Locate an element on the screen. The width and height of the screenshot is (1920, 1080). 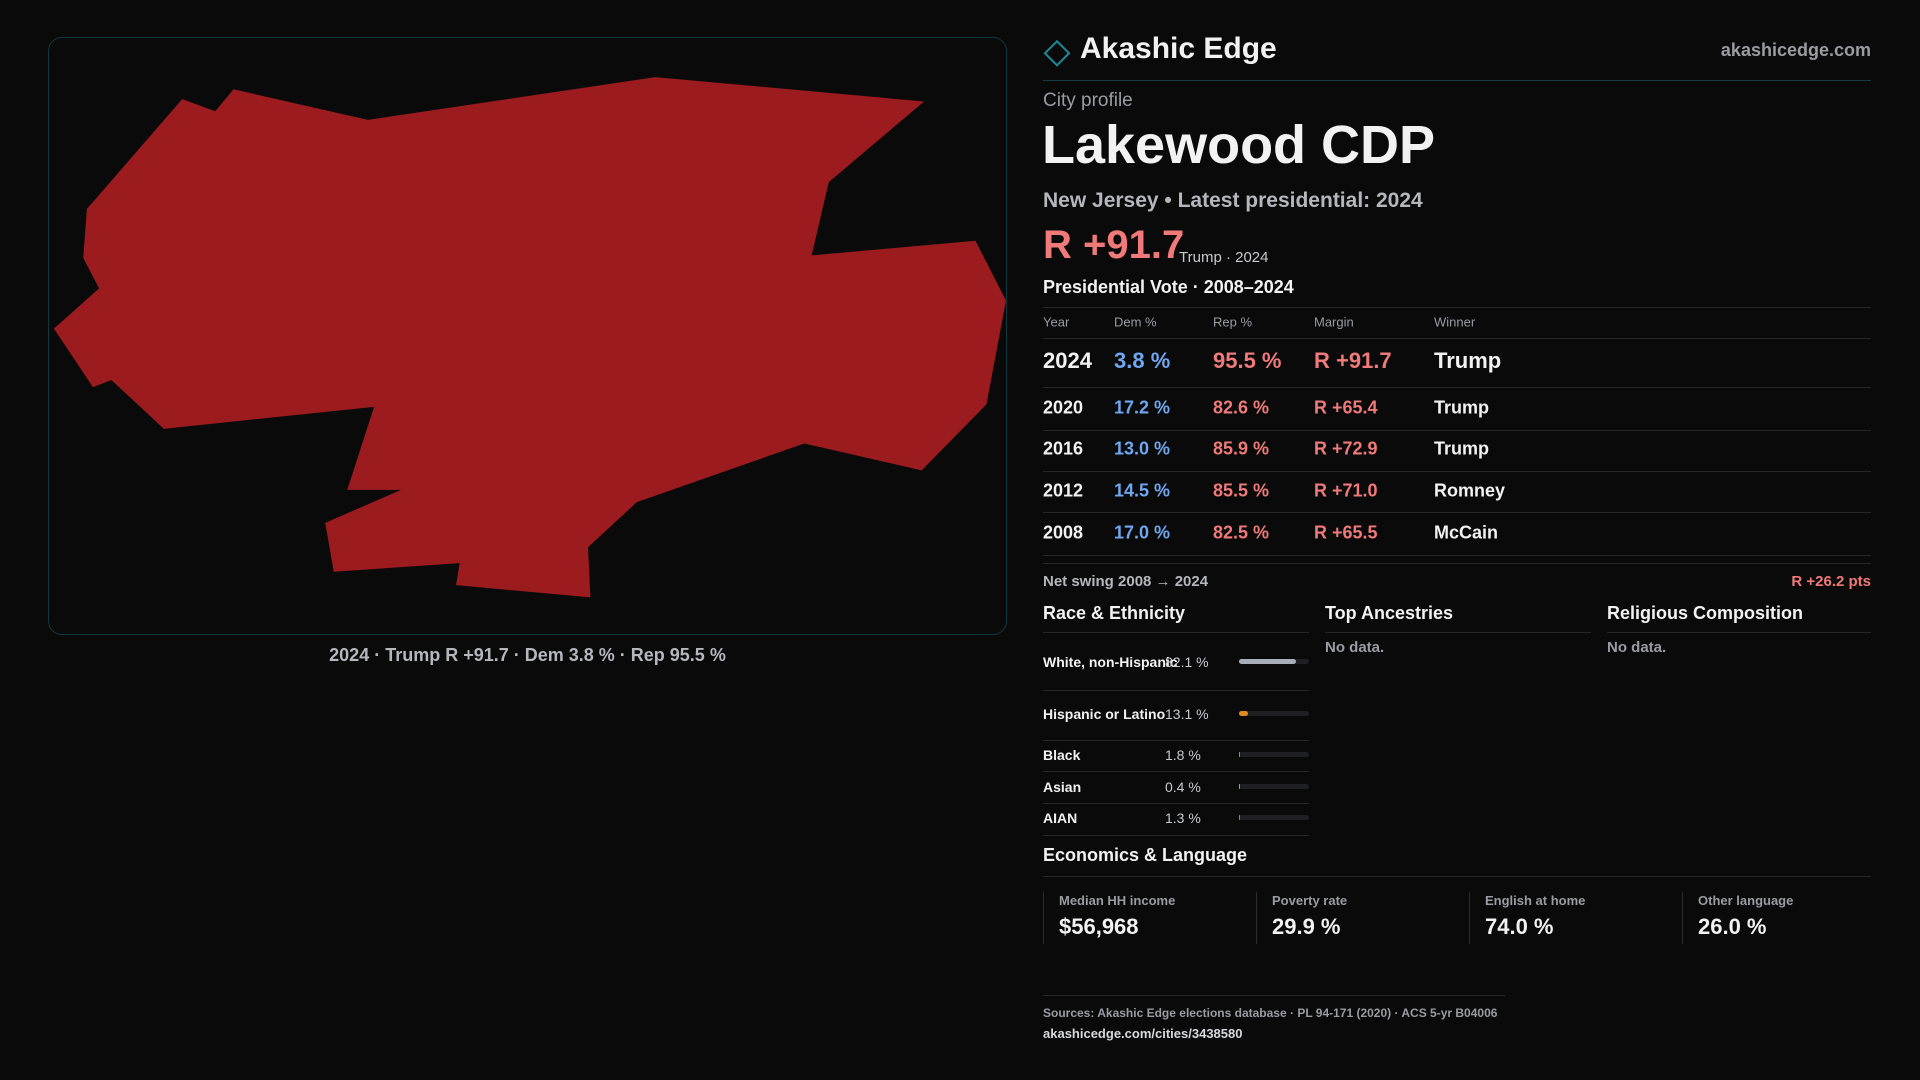
stat-card: Median HH income $56,968 is located at coordinates (1143, 918).